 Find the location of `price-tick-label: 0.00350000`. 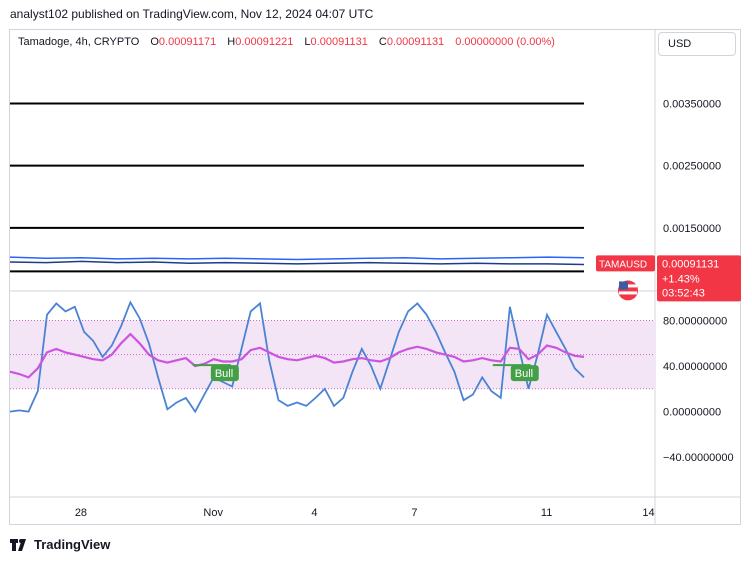

price-tick-label: 0.00350000 is located at coordinates (692, 105).